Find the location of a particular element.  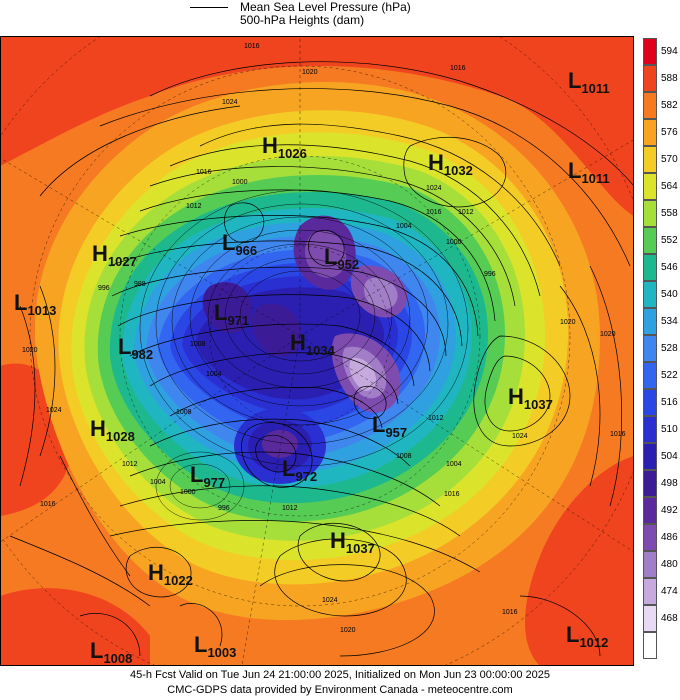

colorbar-label: 570 is located at coordinates (669, 159).